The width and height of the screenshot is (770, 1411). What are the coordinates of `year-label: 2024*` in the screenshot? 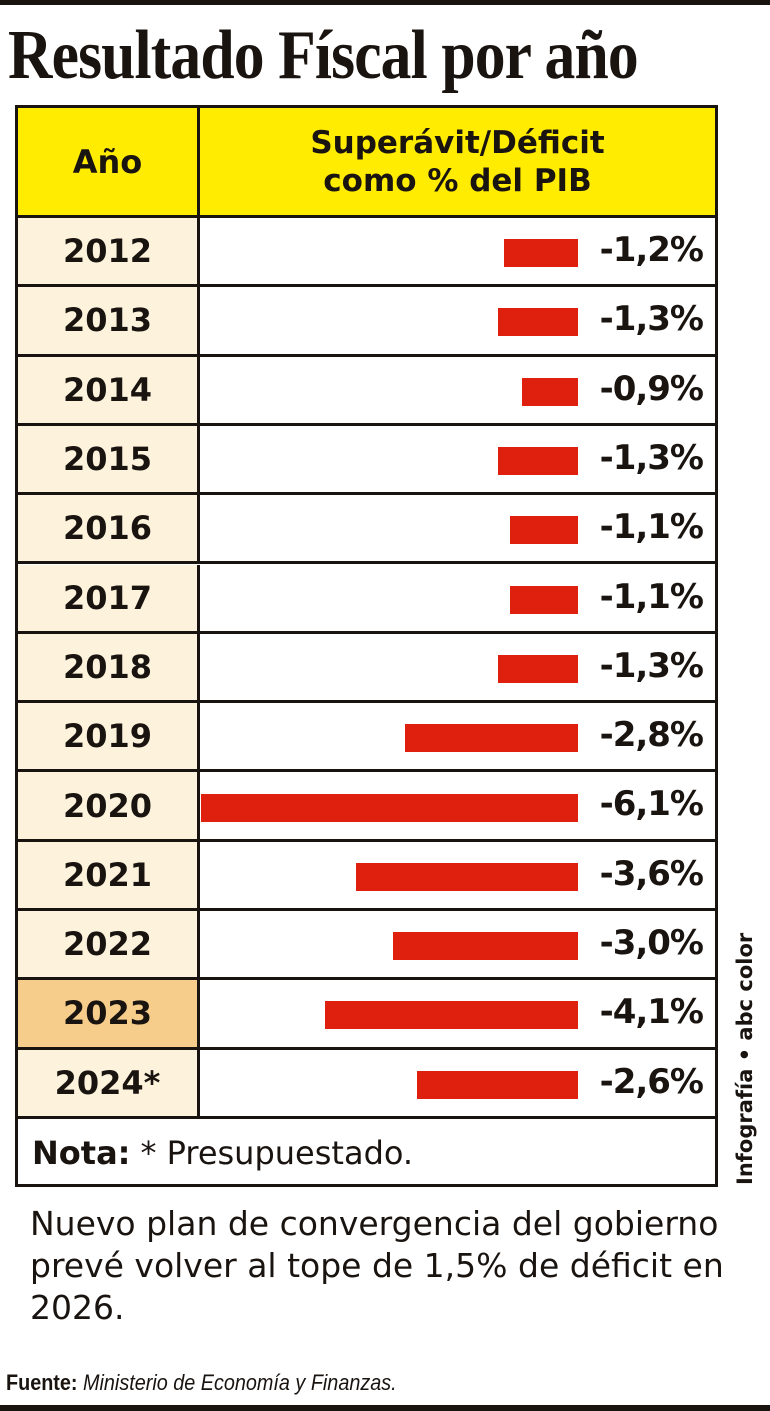 It's located at (109, 1082).